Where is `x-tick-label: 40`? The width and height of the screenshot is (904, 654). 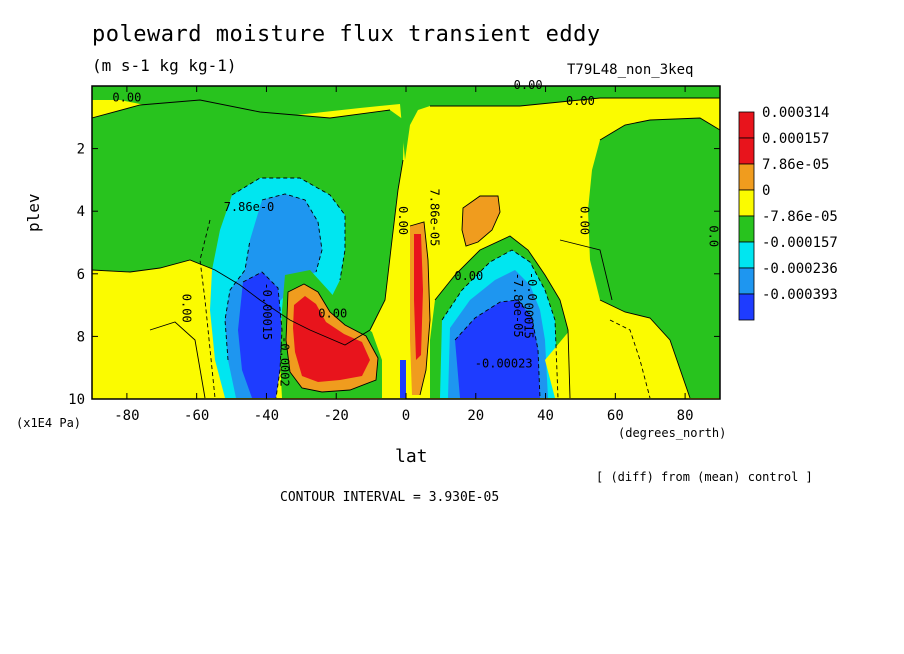 x-tick-label: 40 is located at coordinates (545, 416).